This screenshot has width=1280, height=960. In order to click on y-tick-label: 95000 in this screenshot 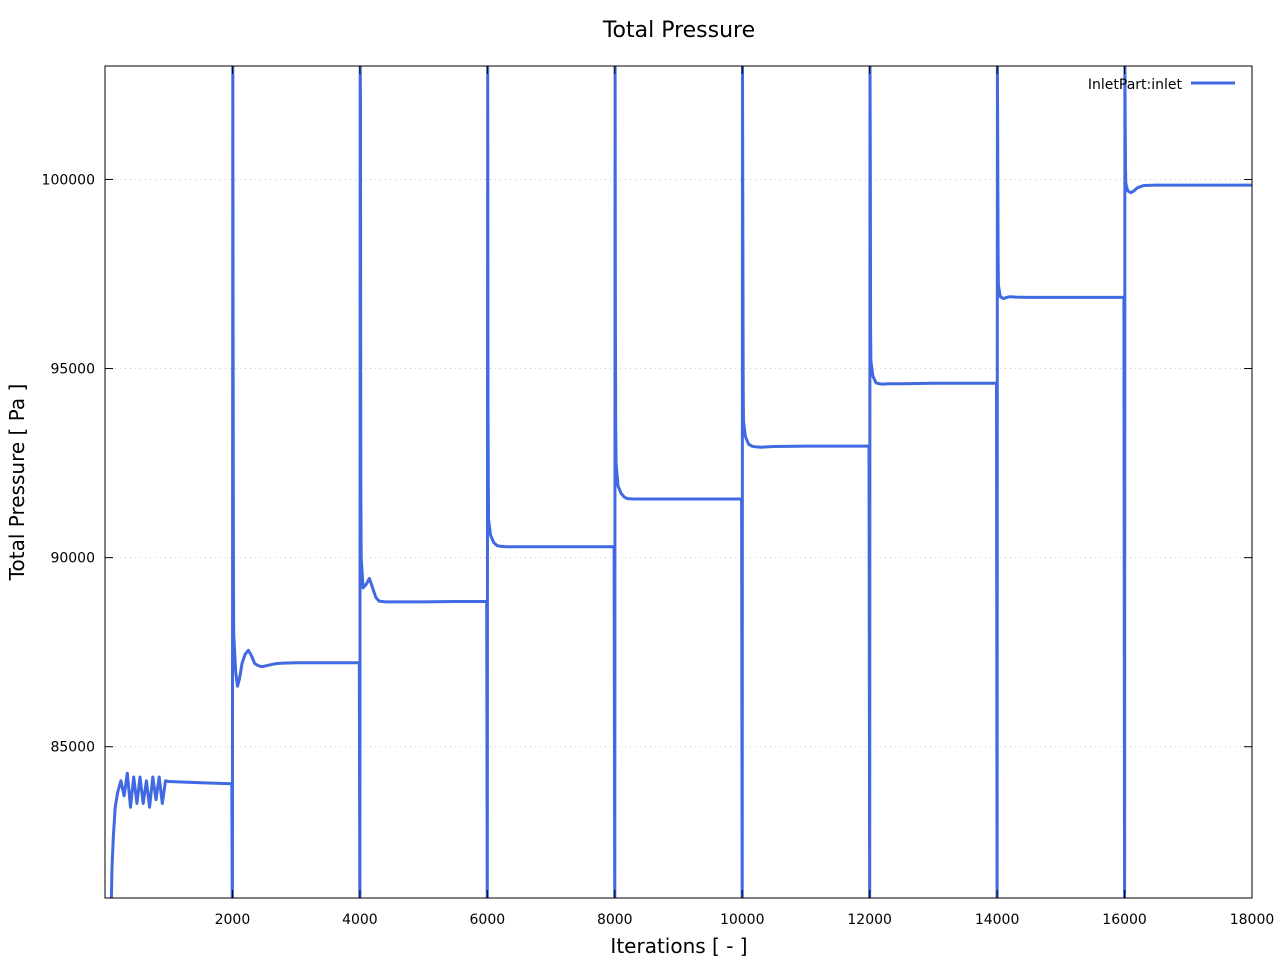, I will do `click(72, 370)`.